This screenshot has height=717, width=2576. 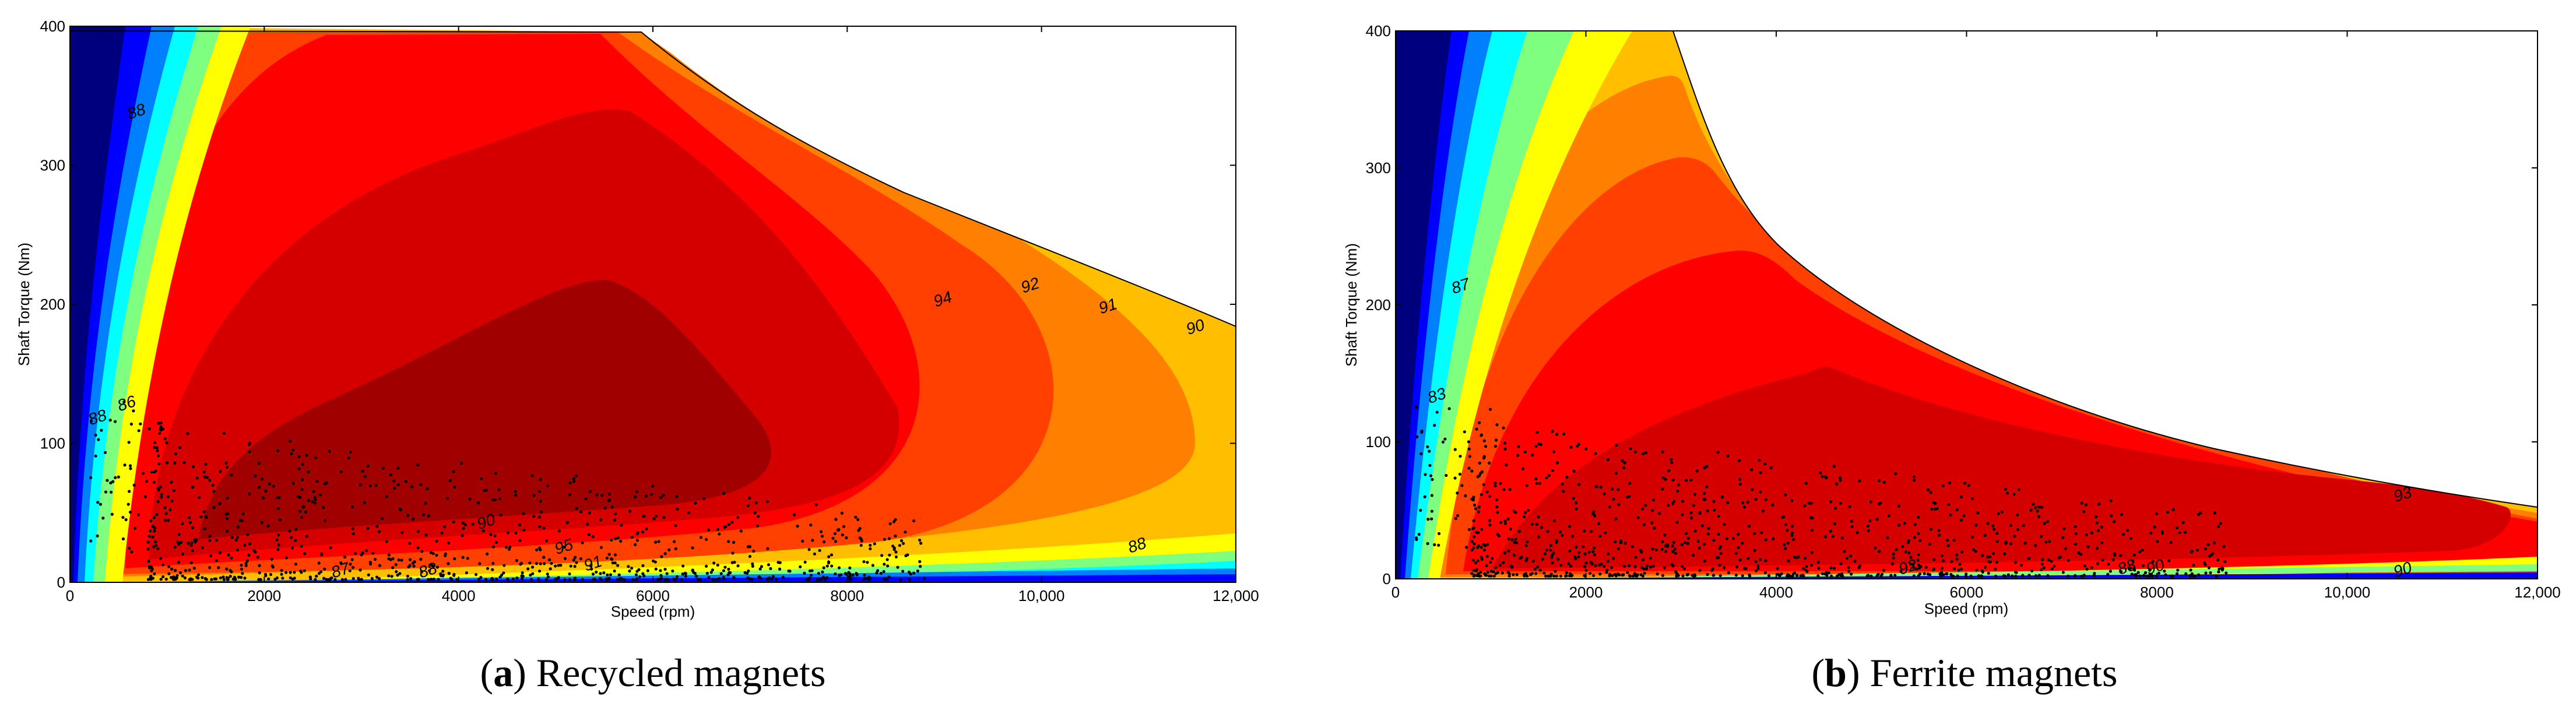 What do you see at coordinates (1993, 673) in the screenshot?
I see `caption-text: Ferrite magnets` at bounding box center [1993, 673].